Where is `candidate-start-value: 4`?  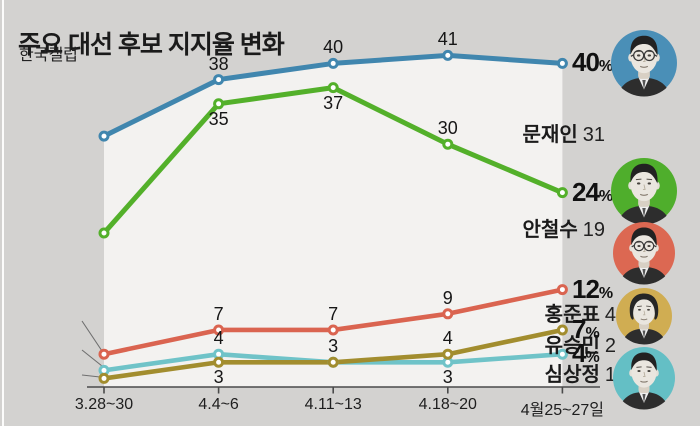 candidate-start-value: 4 is located at coordinates (610, 315).